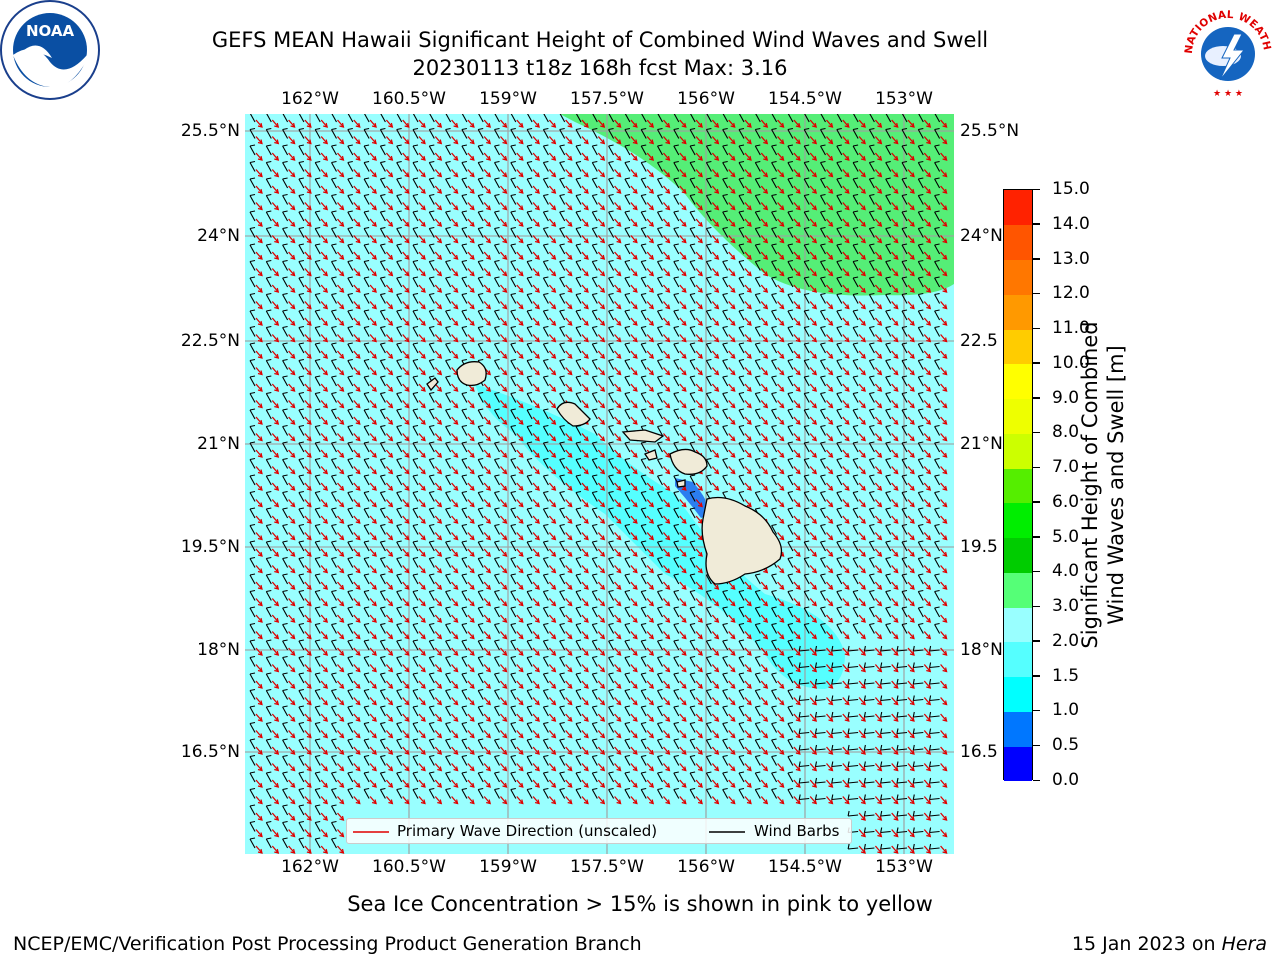 This screenshot has width=1280, height=960. Describe the element at coordinates (50, 50) in the screenshot. I see `noaa-logo: NOAA` at that location.